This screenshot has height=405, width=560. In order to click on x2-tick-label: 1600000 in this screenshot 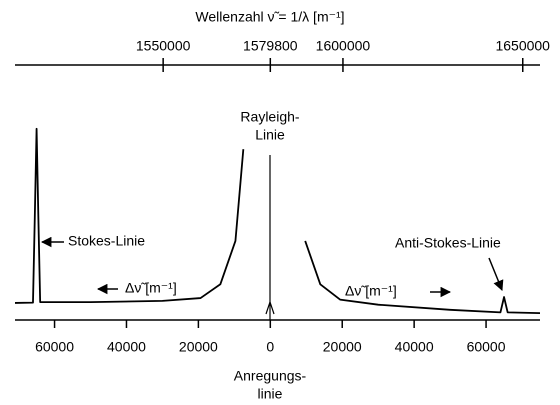, I will do `click(343, 46)`.